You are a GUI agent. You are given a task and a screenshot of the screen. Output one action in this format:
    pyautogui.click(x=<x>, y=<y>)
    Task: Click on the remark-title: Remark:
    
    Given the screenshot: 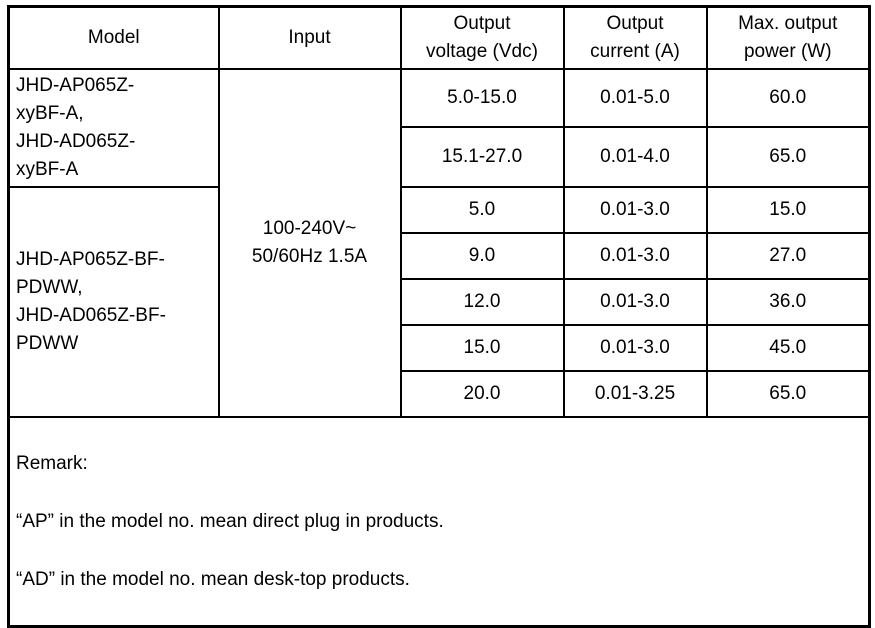 What is the action you would take?
    pyautogui.click(x=52, y=463)
    